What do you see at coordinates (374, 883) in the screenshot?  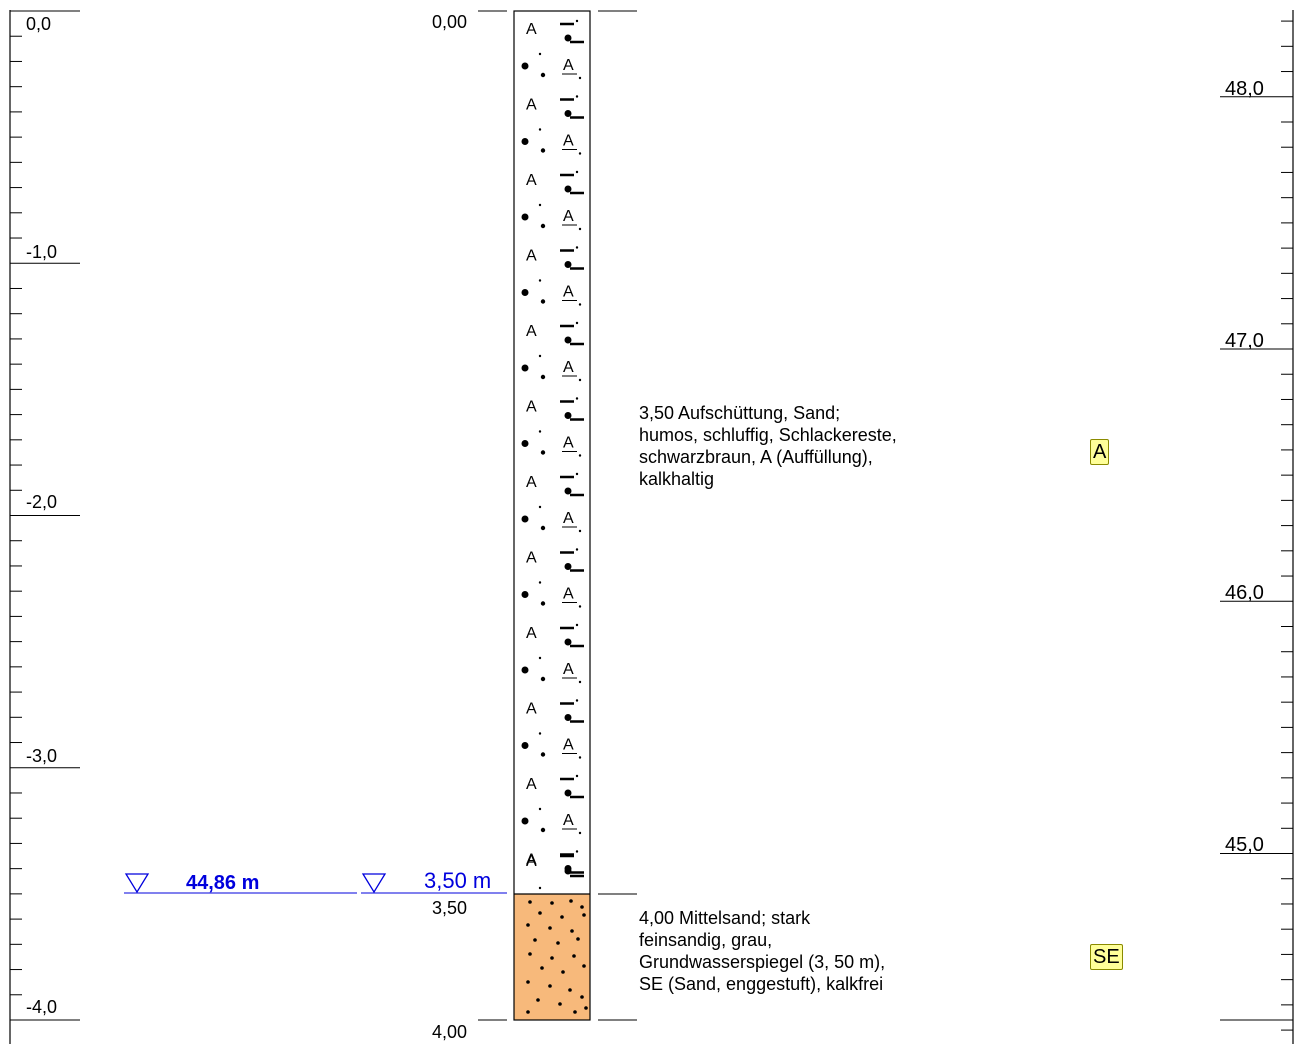 I see `groundwater-depth-triangle-icon` at bounding box center [374, 883].